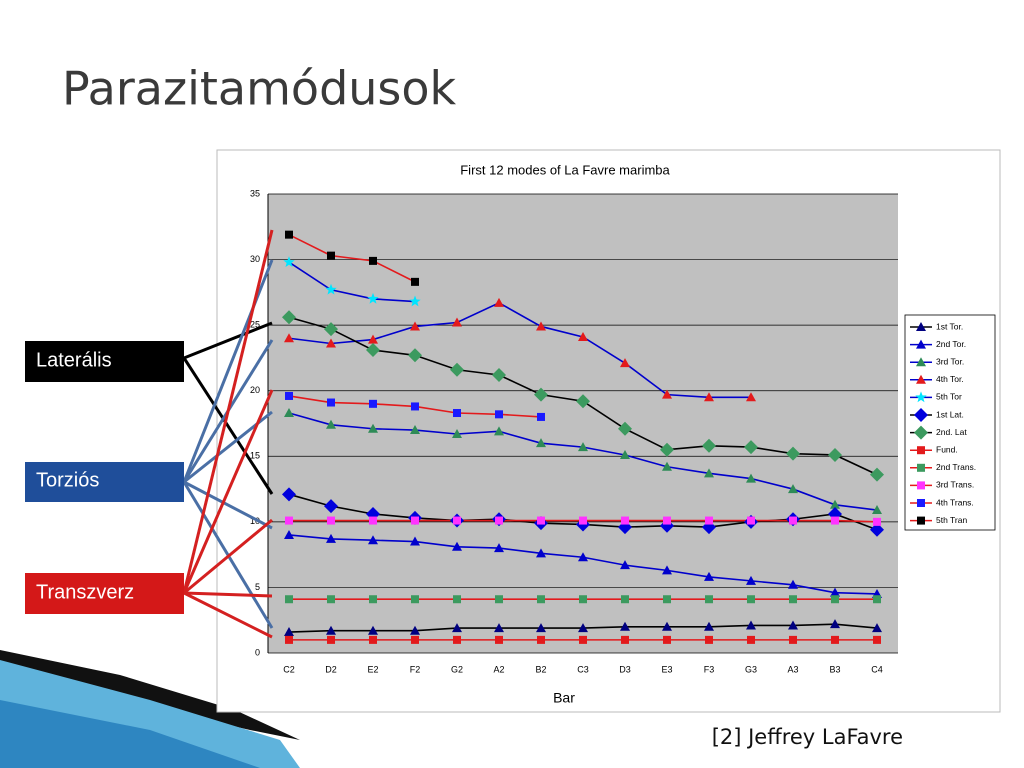 The width and height of the screenshot is (1024, 768). Describe the element at coordinates (257, 652) in the screenshot. I see `y-tick-label: 0` at that location.